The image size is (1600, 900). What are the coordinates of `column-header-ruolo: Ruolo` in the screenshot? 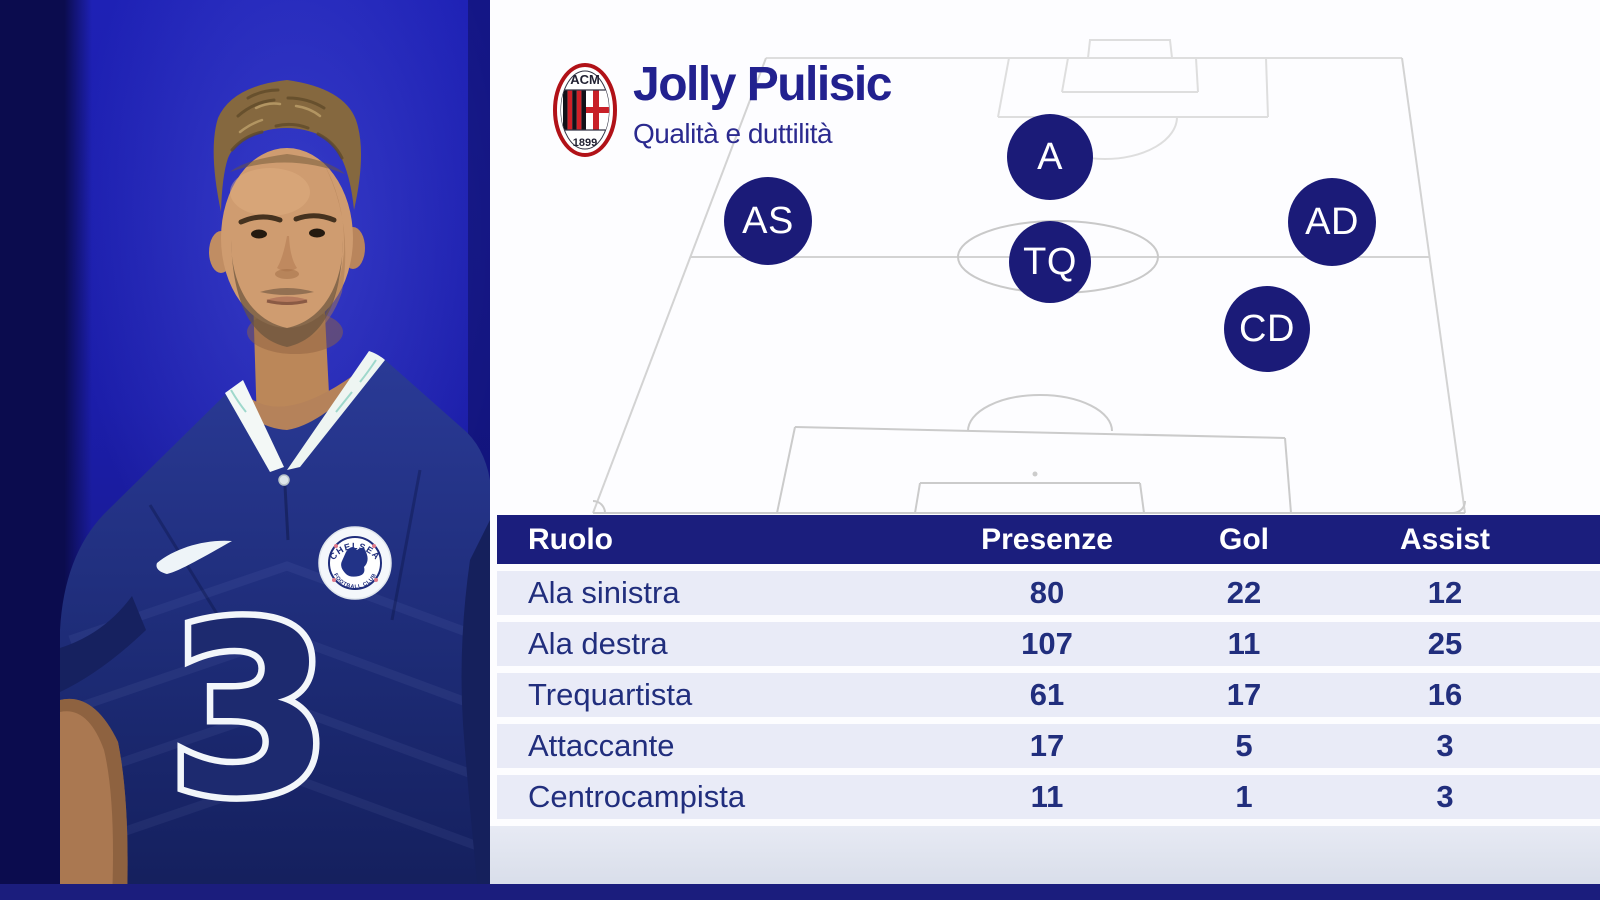 It's located at (570, 539).